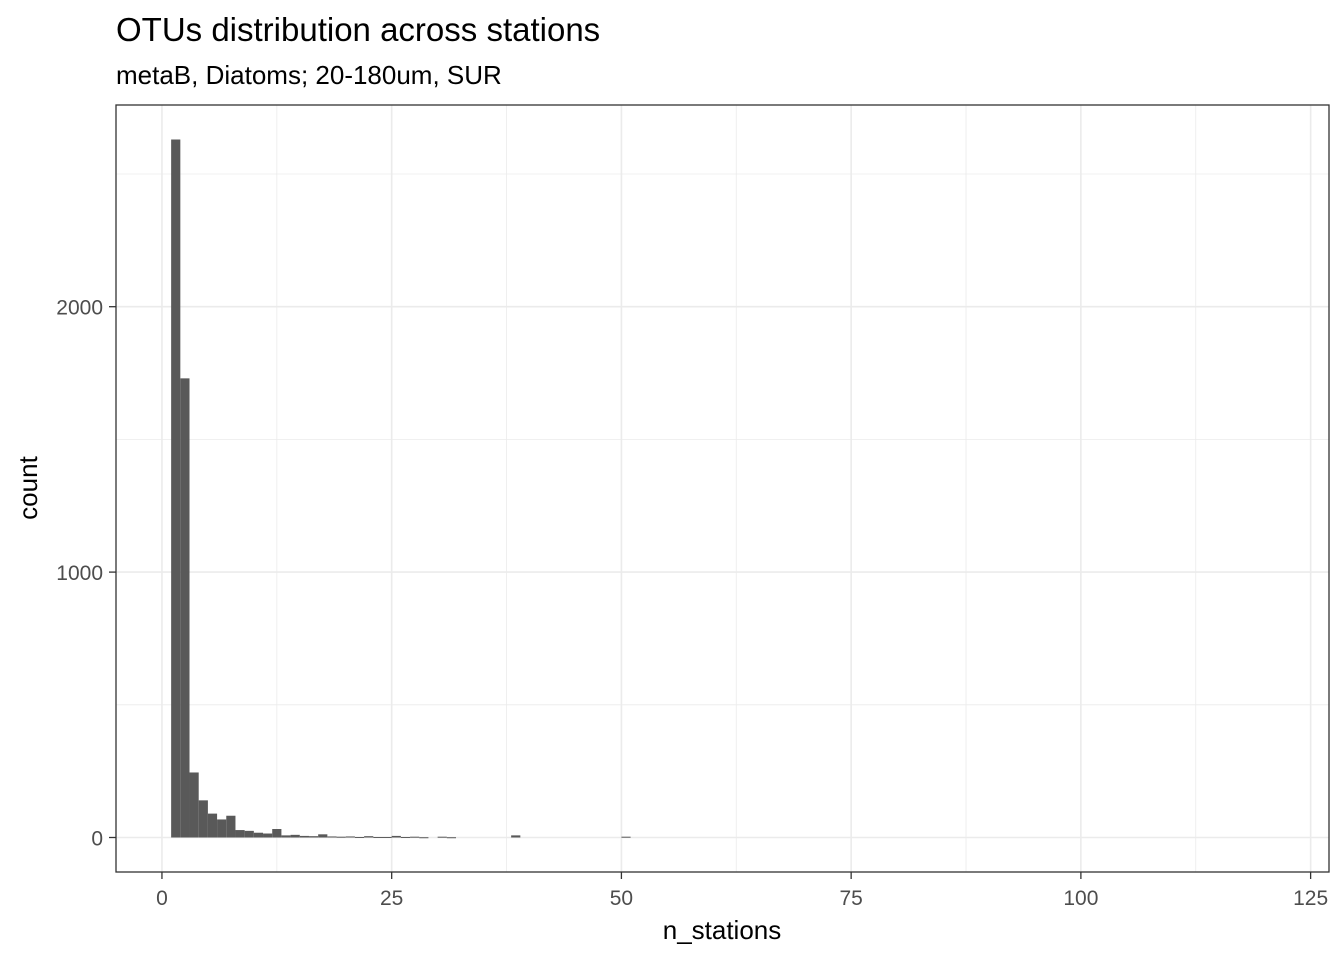 This screenshot has height=960, width=1344. Describe the element at coordinates (1080, 898) in the screenshot. I see `x-tick-label: 100` at that location.